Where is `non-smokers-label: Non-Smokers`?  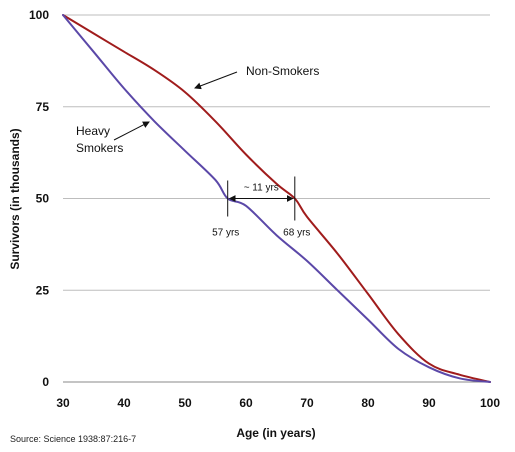 non-smokers-label: Non-Smokers is located at coordinates (282, 71).